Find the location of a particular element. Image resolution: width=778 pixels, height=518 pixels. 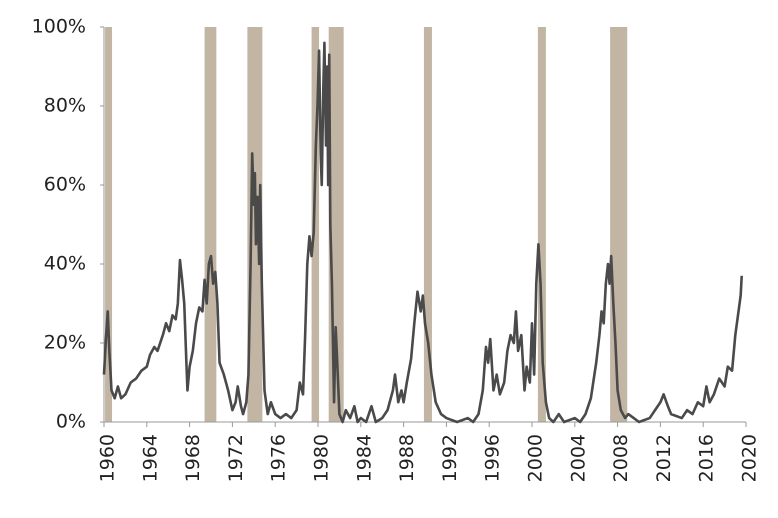

x-tick-label: 1996 is located at coordinates (493, 458).